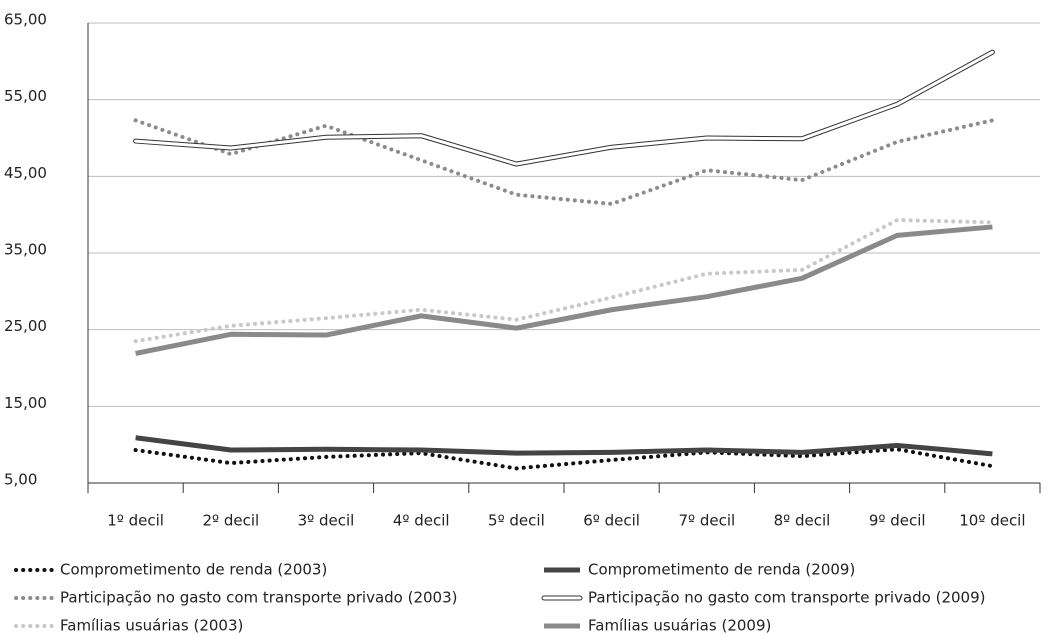  I want to click on x-tick-label: 6º decil, so click(611, 521).